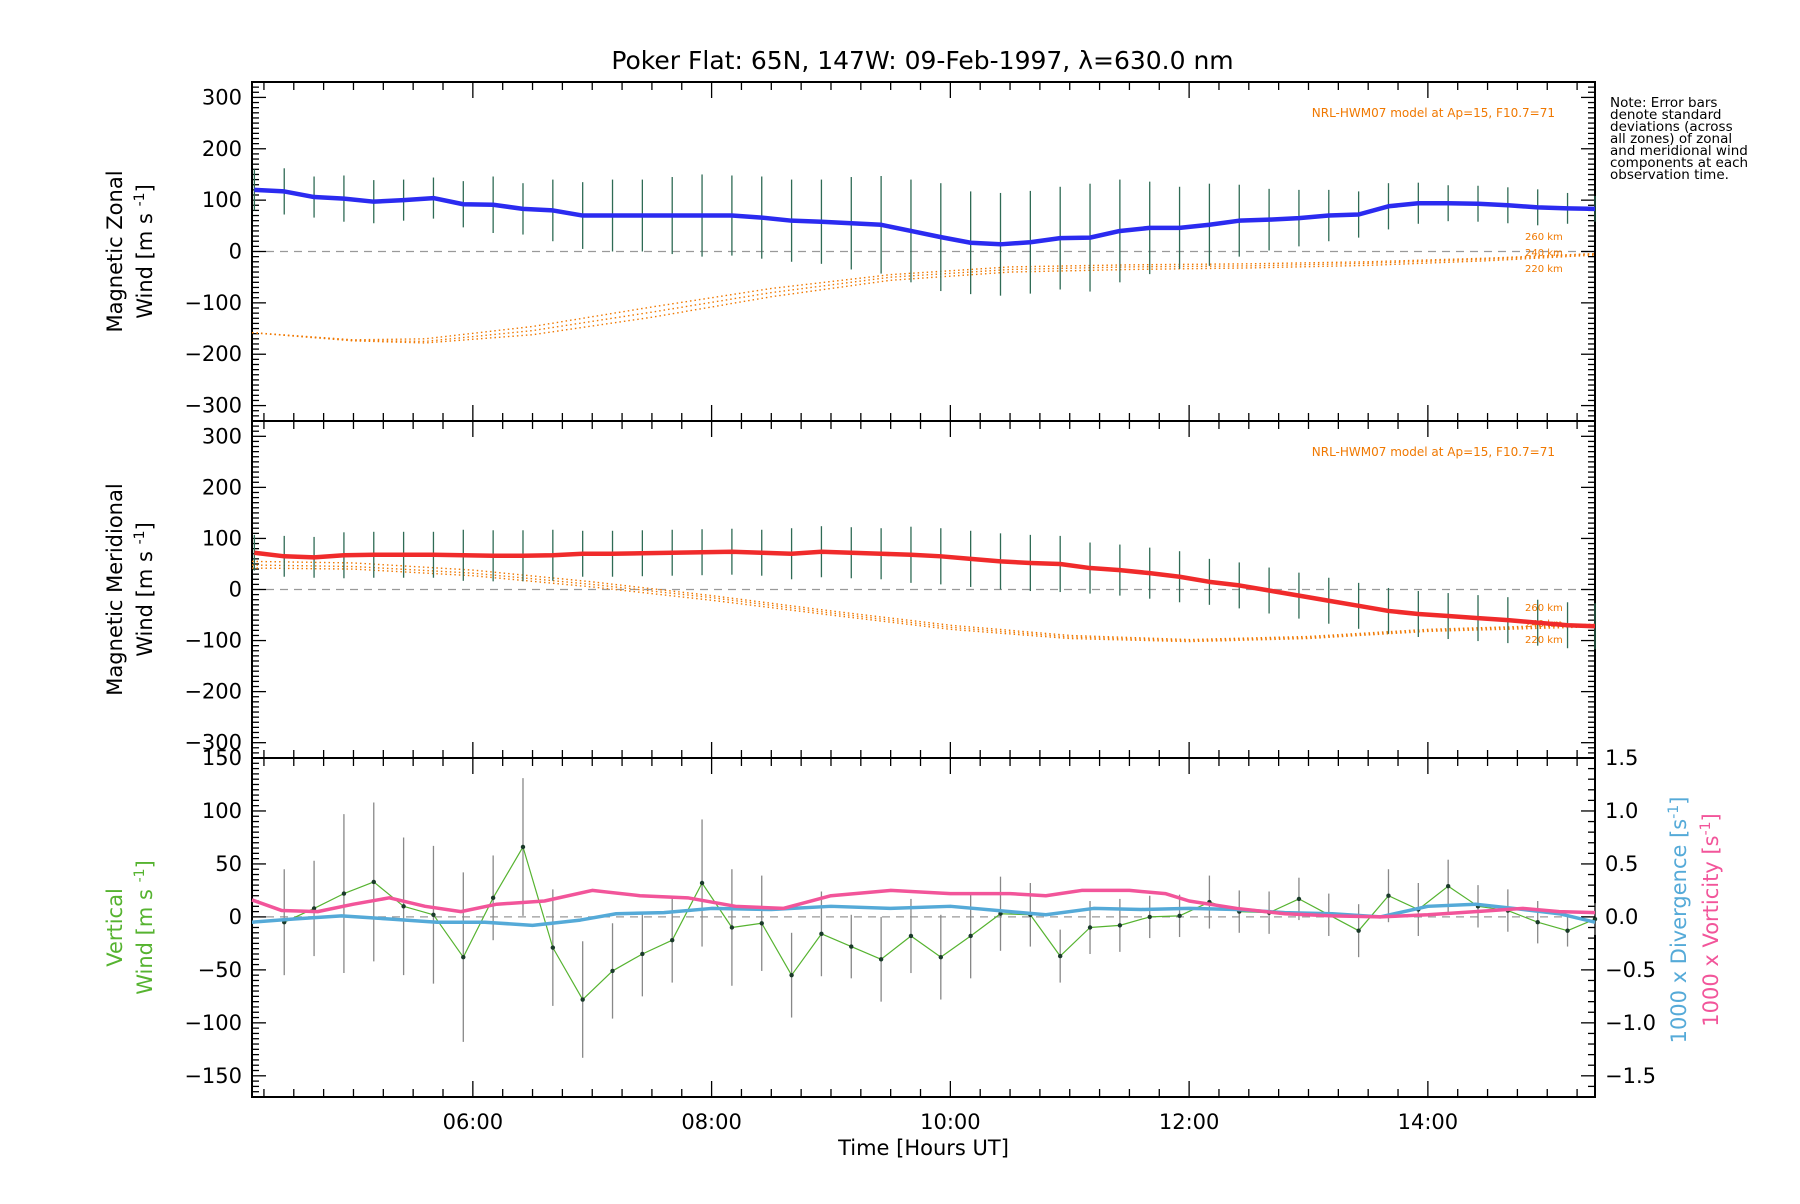 The height and width of the screenshot is (1204, 1800). Describe the element at coordinates (1621, 864) in the screenshot. I see `y2-tick-label: 0.5` at that location.